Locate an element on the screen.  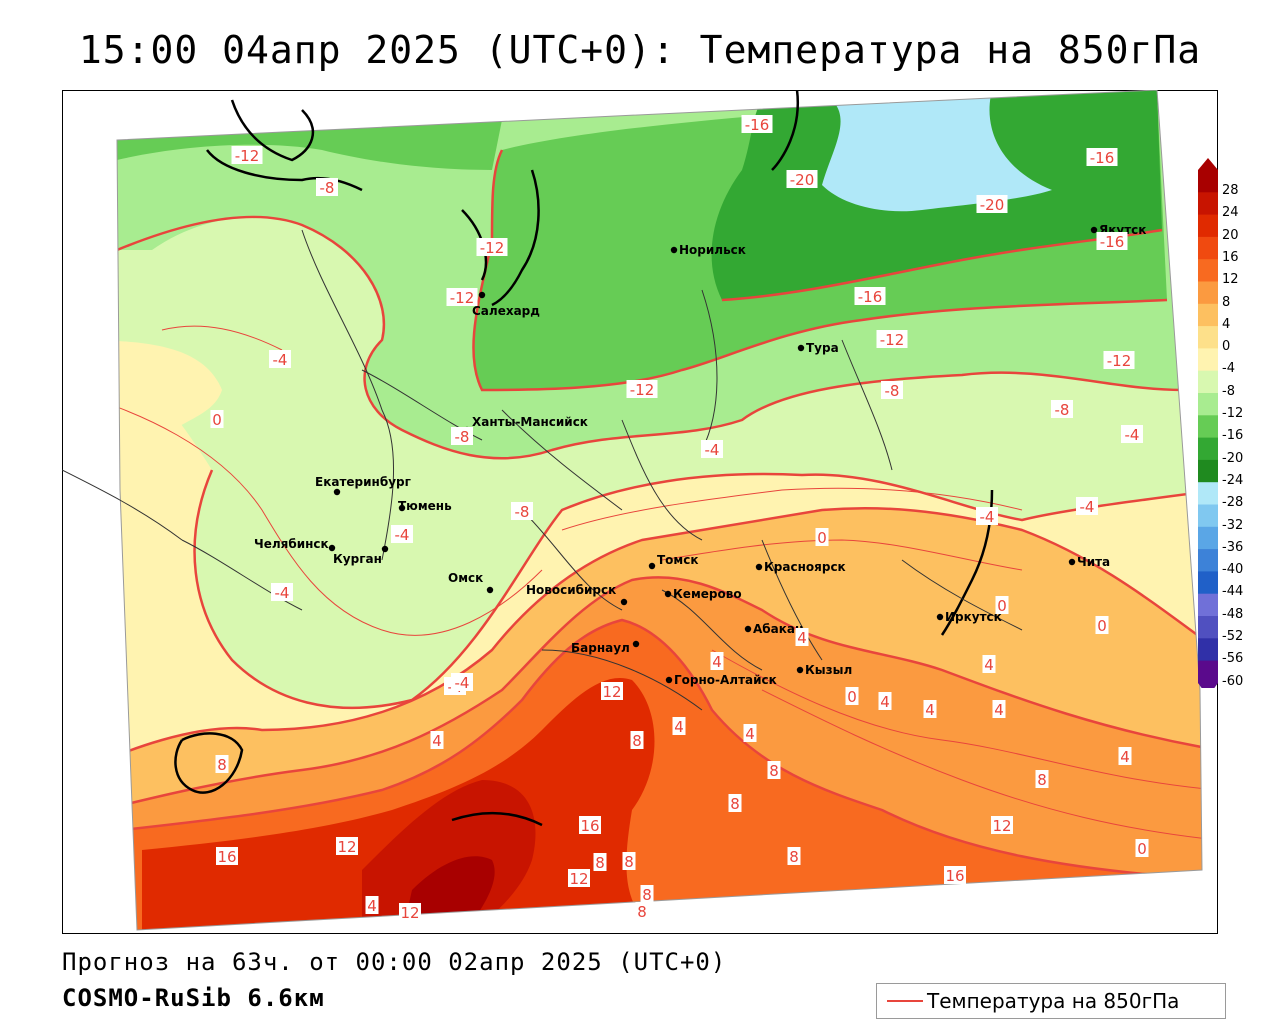
temperature-color-scale is located at coordinates (1208, 423).